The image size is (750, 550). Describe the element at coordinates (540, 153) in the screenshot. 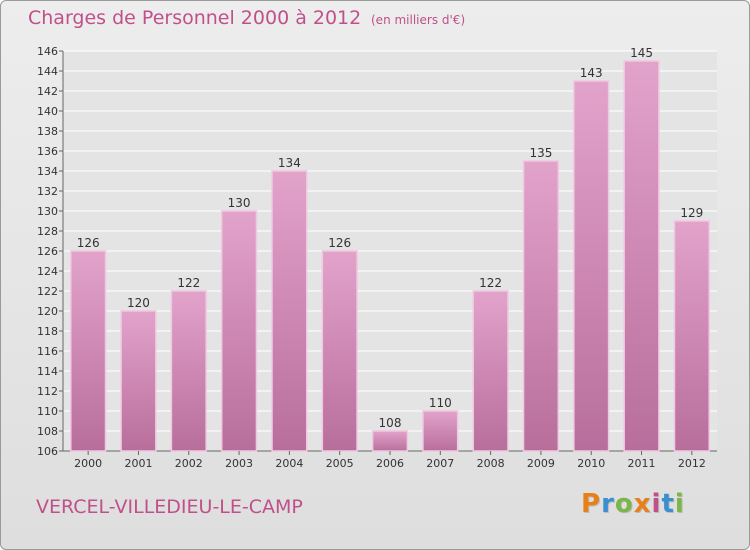

I see `data-label-2009: 135` at that location.